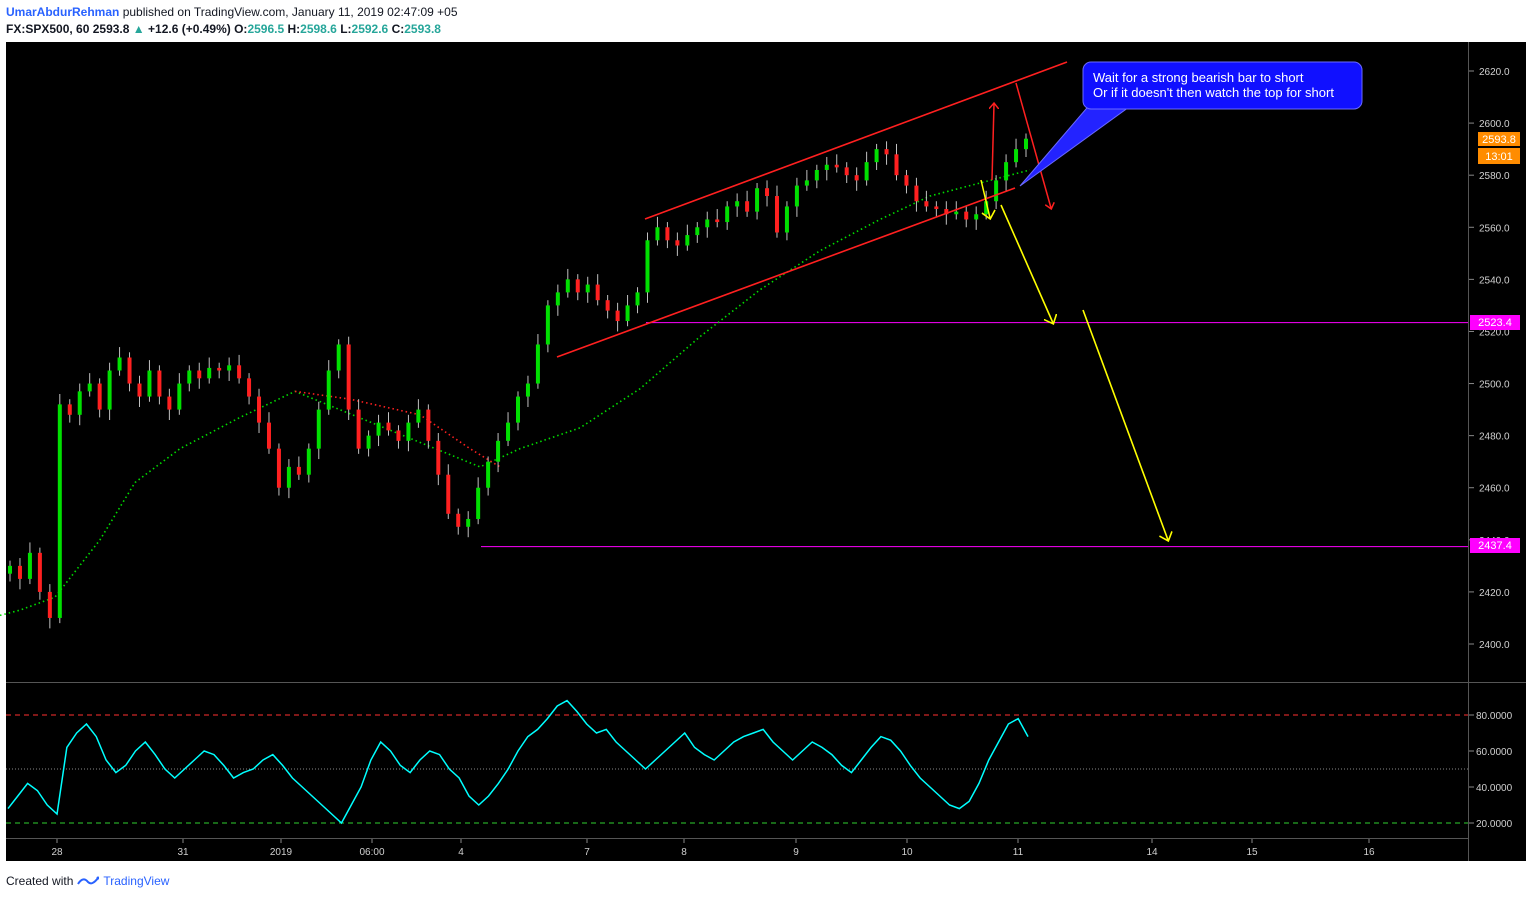 This screenshot has height=899, width=1532. I want to click on rsi-polyline, so click(518, 762).